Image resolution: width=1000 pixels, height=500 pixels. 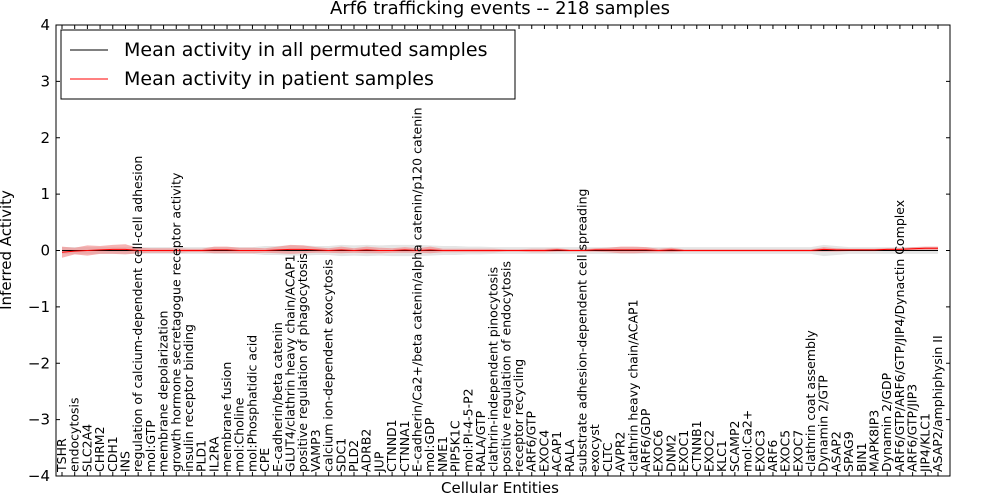 What do you see at coordinates (607, 457) in the screenshot?
I see `x-tick-label: CLTC` at bounding box center [607, 457].